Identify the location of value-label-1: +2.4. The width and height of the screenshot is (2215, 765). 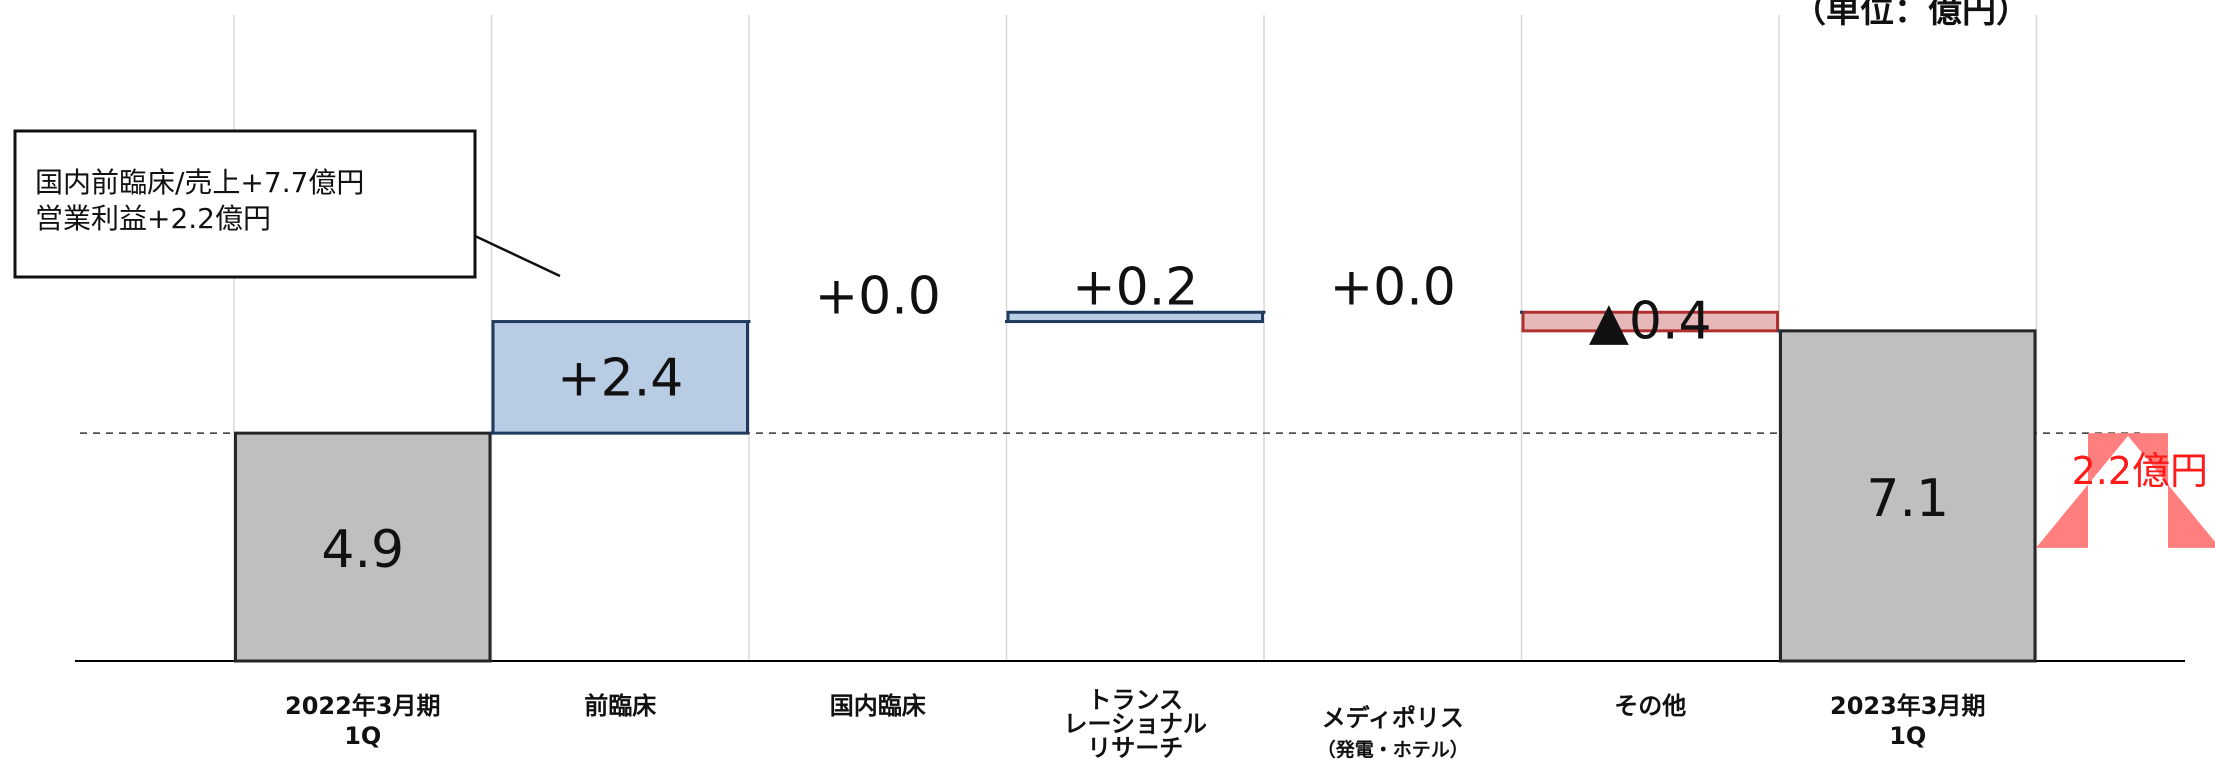
(620, 378).